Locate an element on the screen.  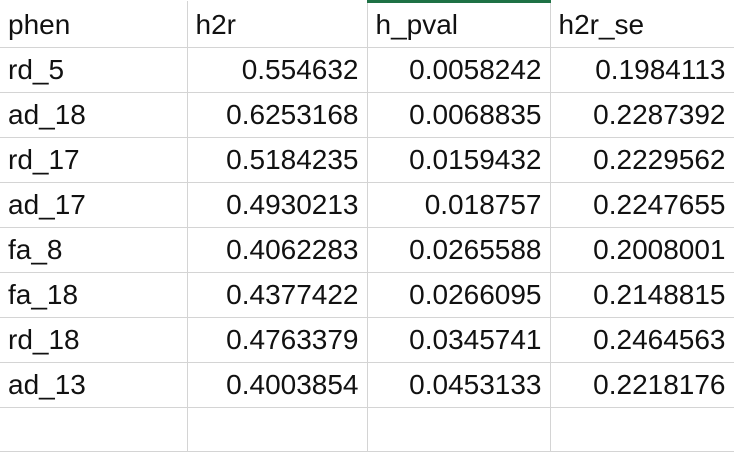
table-row: rd_5 0.554632 0.0058242 0.1984113 is located at coordinates (367, 70).